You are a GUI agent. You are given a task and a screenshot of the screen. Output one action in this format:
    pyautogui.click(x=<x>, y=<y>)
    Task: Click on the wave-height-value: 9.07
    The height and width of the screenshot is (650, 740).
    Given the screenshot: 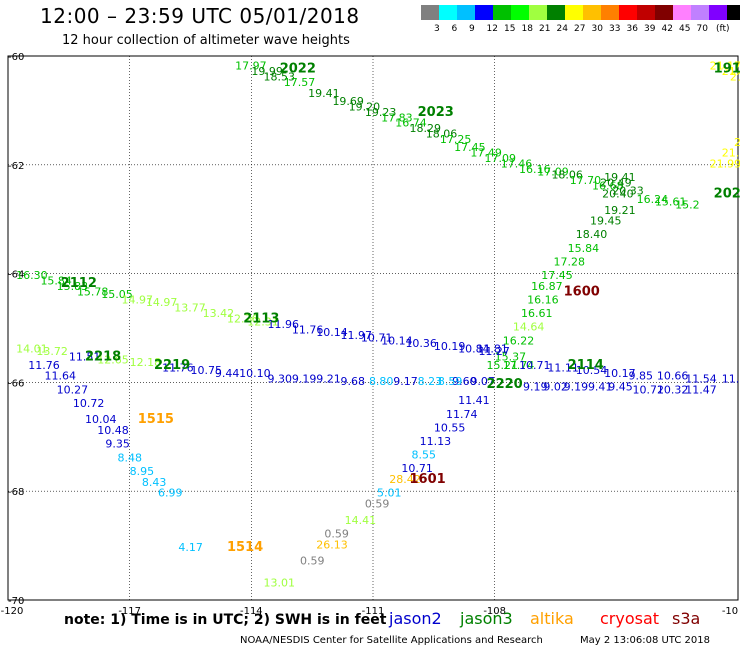 What is the action you would take?
    pyautogui.click(x=482, y=381)
    